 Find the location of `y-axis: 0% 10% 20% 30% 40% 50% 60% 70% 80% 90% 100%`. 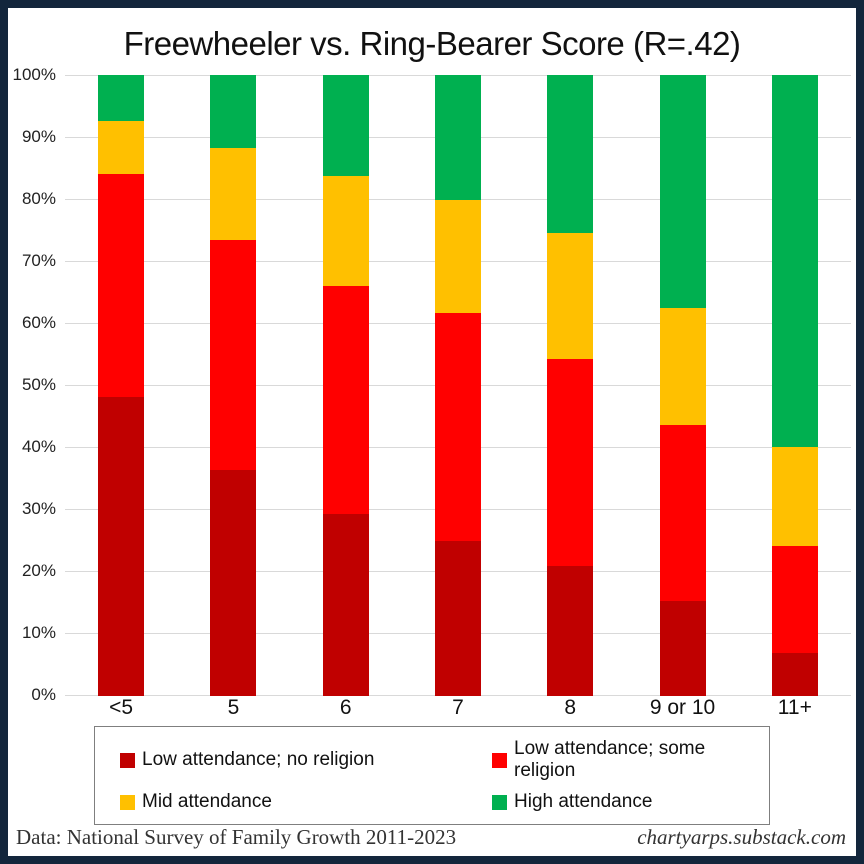

y-axis: 0% 10% 20% 30% 40% 50% 60% 70% 80% 90% 100% is located at coordinates (36, 385).